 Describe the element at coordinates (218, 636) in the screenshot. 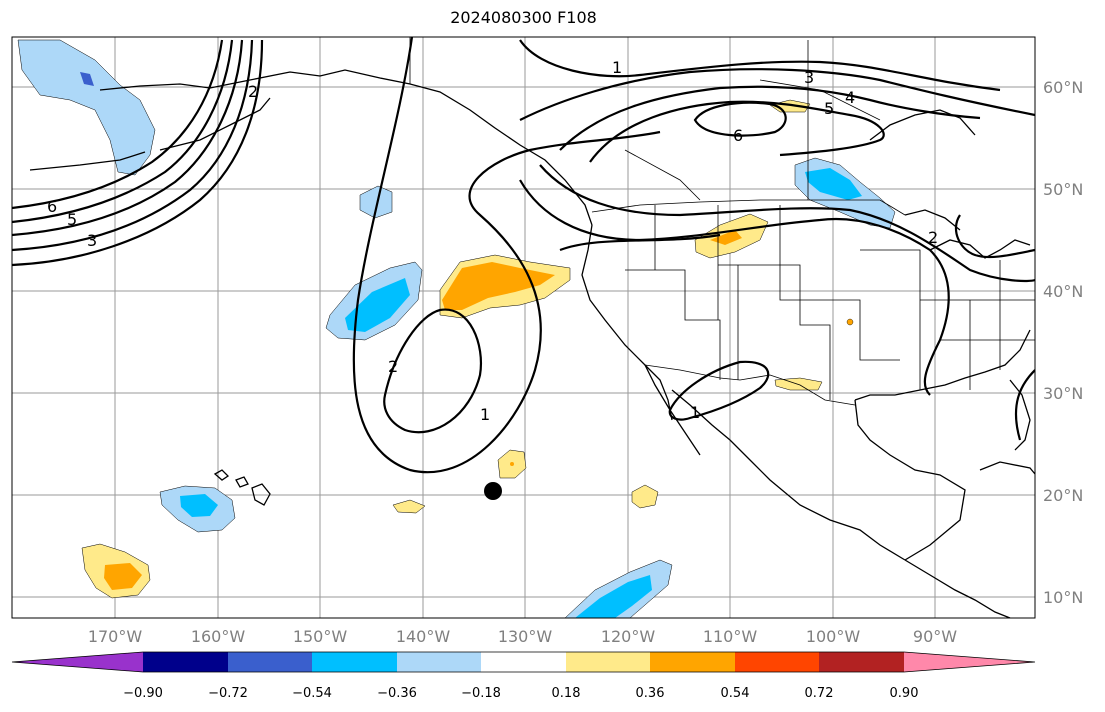

I see `lon-label: 160°W` at that location.